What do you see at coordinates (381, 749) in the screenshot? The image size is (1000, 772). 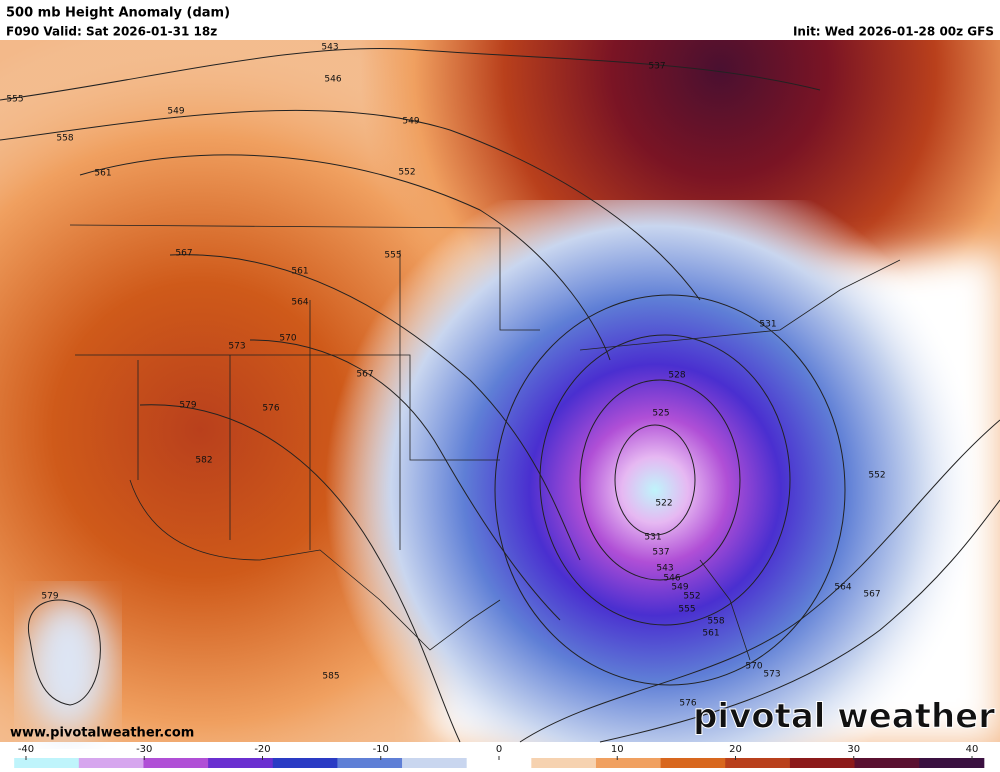 I see `colorbar-tick-label: -10` at bounding box center [381, 749].